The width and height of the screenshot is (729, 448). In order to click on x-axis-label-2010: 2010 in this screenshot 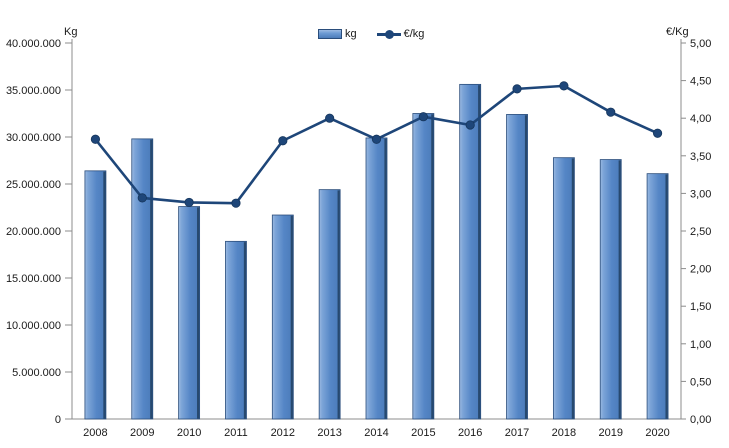, I will do `click(189, 433)`.